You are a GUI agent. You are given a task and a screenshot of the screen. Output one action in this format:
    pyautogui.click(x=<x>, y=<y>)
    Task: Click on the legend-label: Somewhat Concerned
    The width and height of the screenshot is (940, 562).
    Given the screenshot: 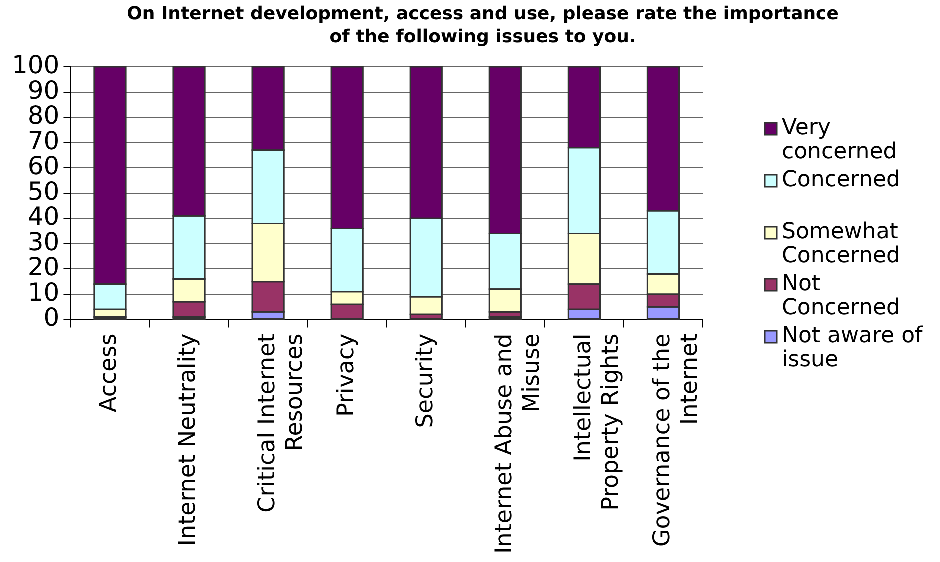 What is the action you would take?
    pyautogui.click(x=841, y=244)
    